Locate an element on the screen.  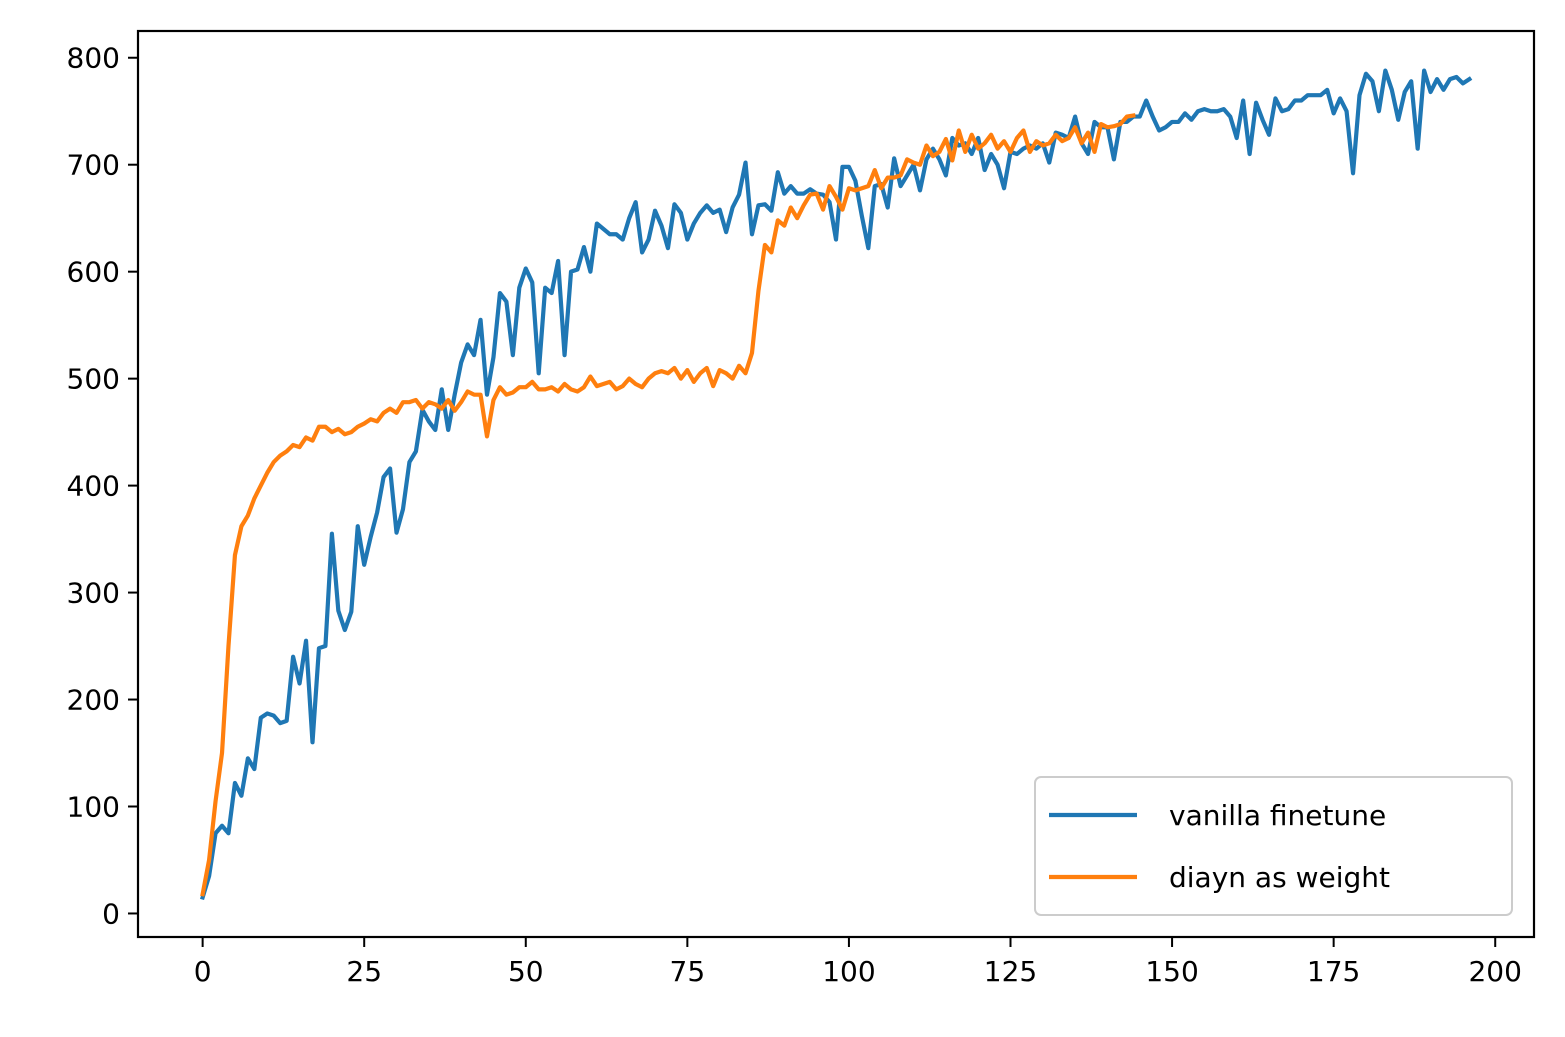
legend: vanilla finetune diayn as weight is located at coordinates (1273, 846).